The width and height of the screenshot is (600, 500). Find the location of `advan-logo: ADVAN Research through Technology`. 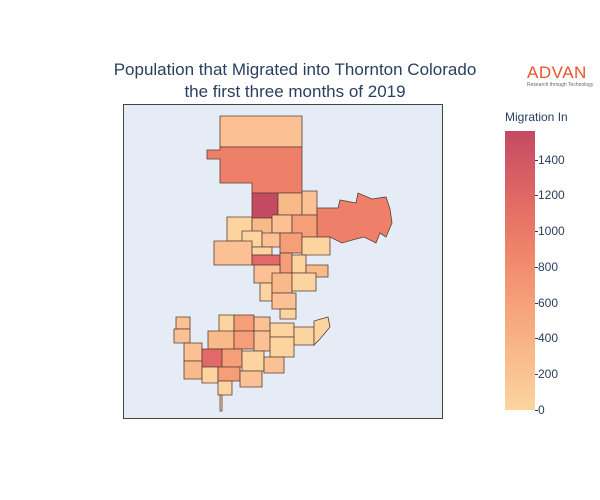

advan-logo: ADVAN Research through Technology is located at coordinates (562, 79).